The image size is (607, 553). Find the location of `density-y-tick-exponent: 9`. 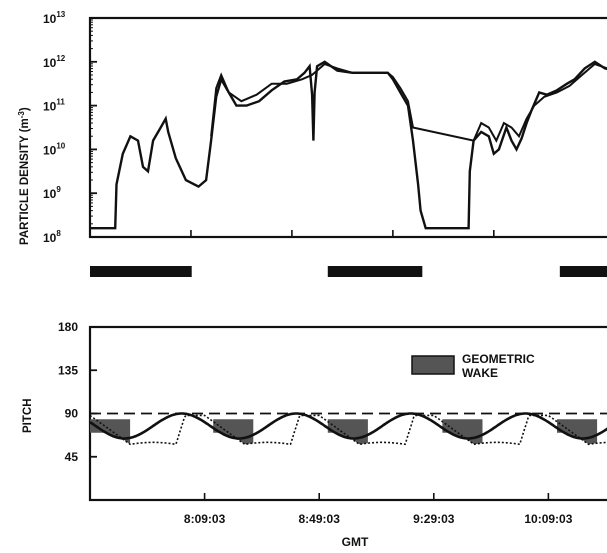

density-y-tick-exponent: 9 is located at coordinates (58, 189).